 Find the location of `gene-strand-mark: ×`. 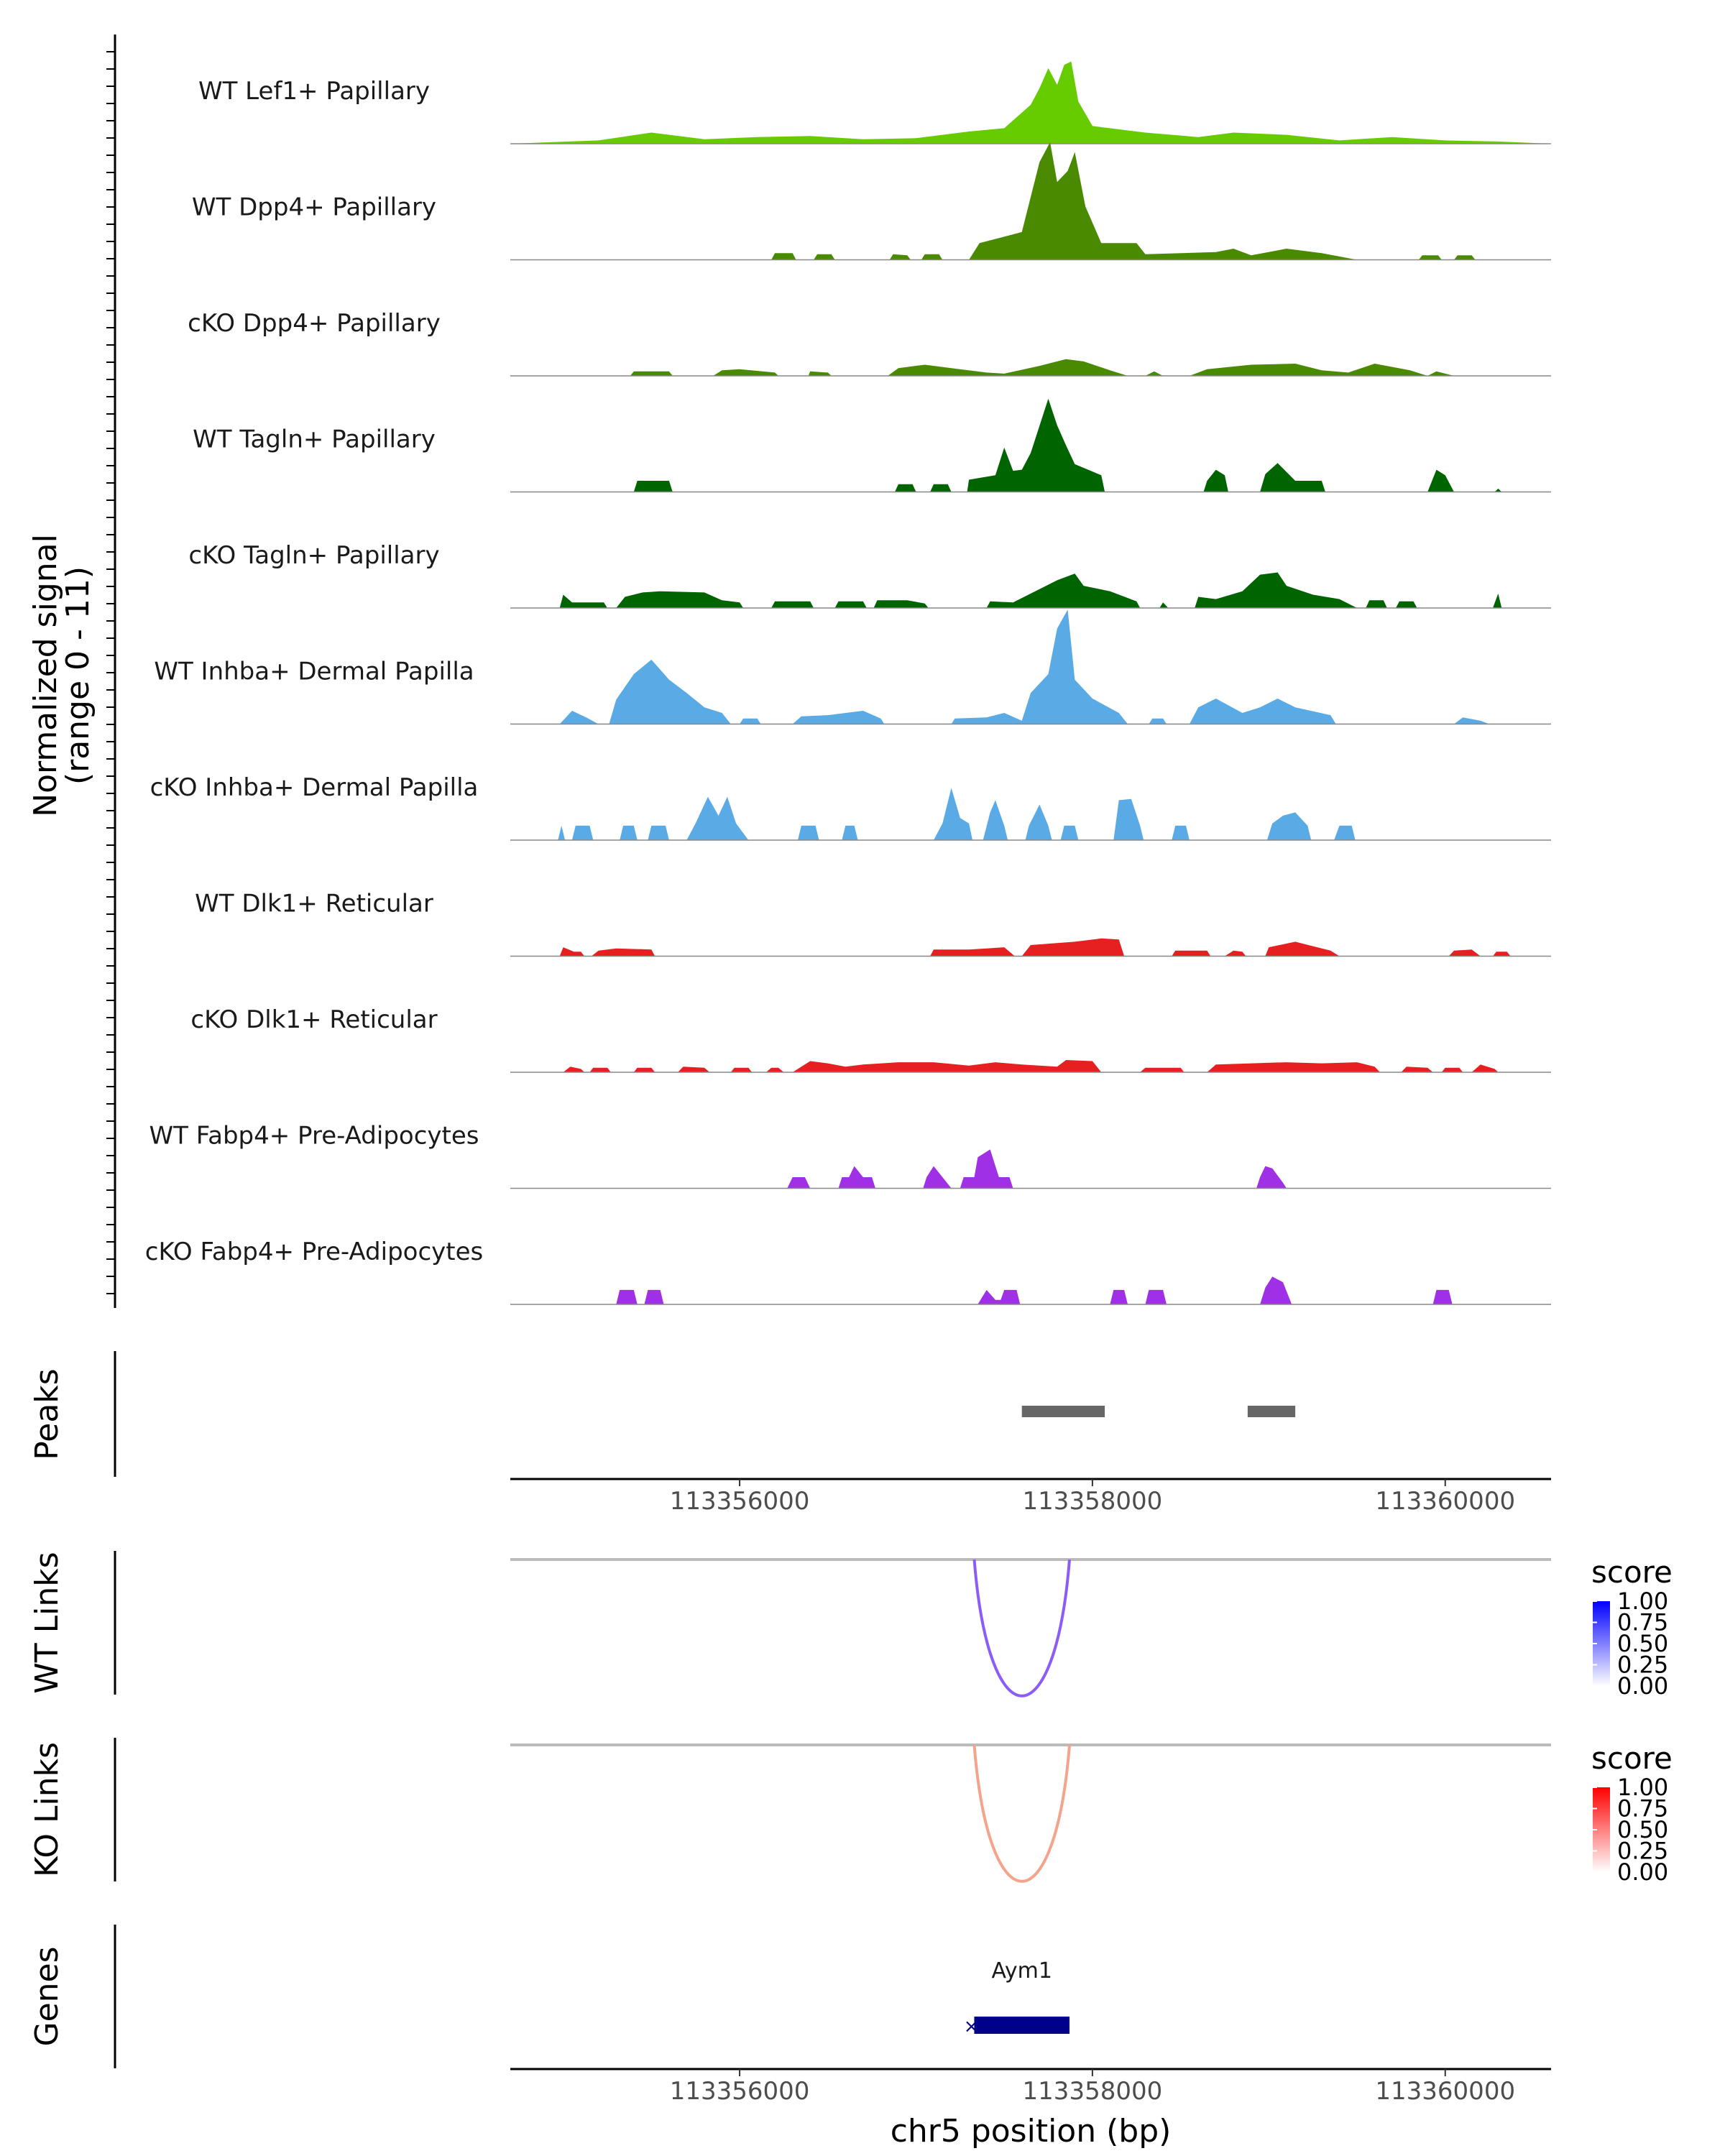

gene-strand-mark: × is located at coordinates (972, 2026).